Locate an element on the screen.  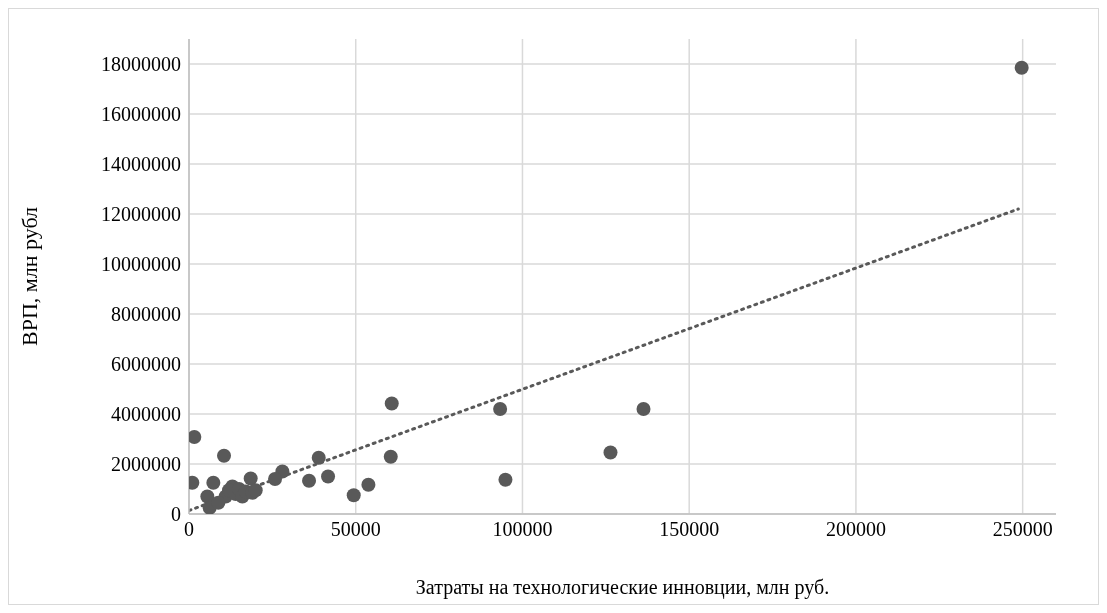
y-tick-label: 10000000 is located at coordinates (141, 264).